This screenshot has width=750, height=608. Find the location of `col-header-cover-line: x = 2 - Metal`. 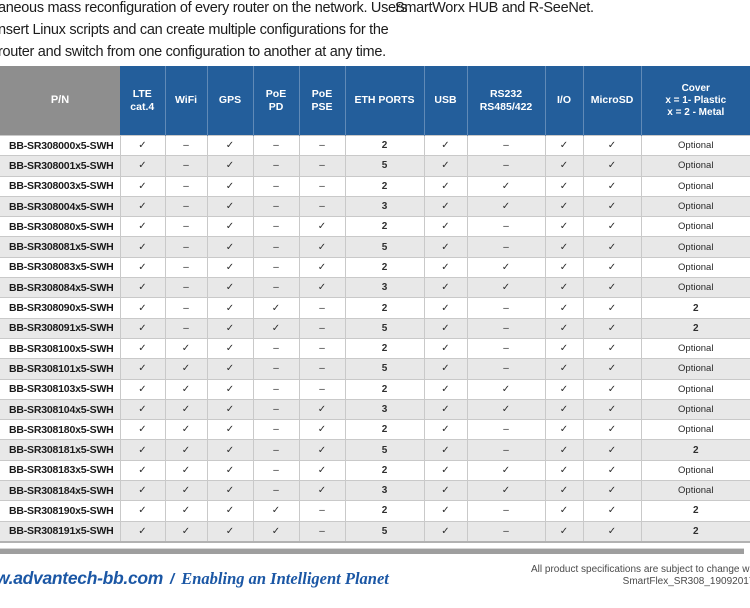

col-header-cover-line: x = 2 - Metal is located at coordinates (696, 112).